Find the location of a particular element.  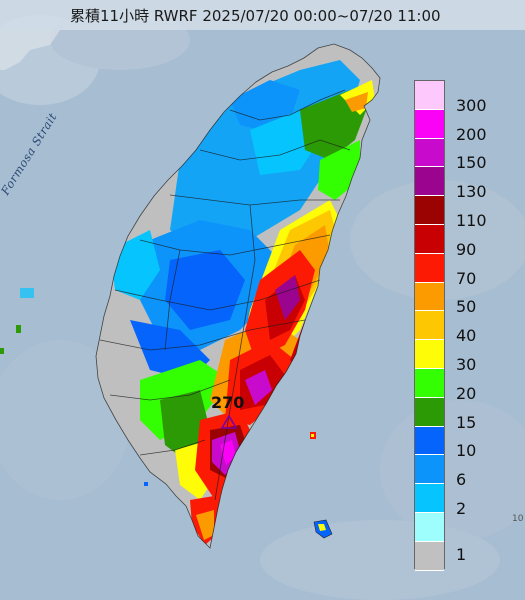

legend-label: 2 is located at coordinates (461, 508).